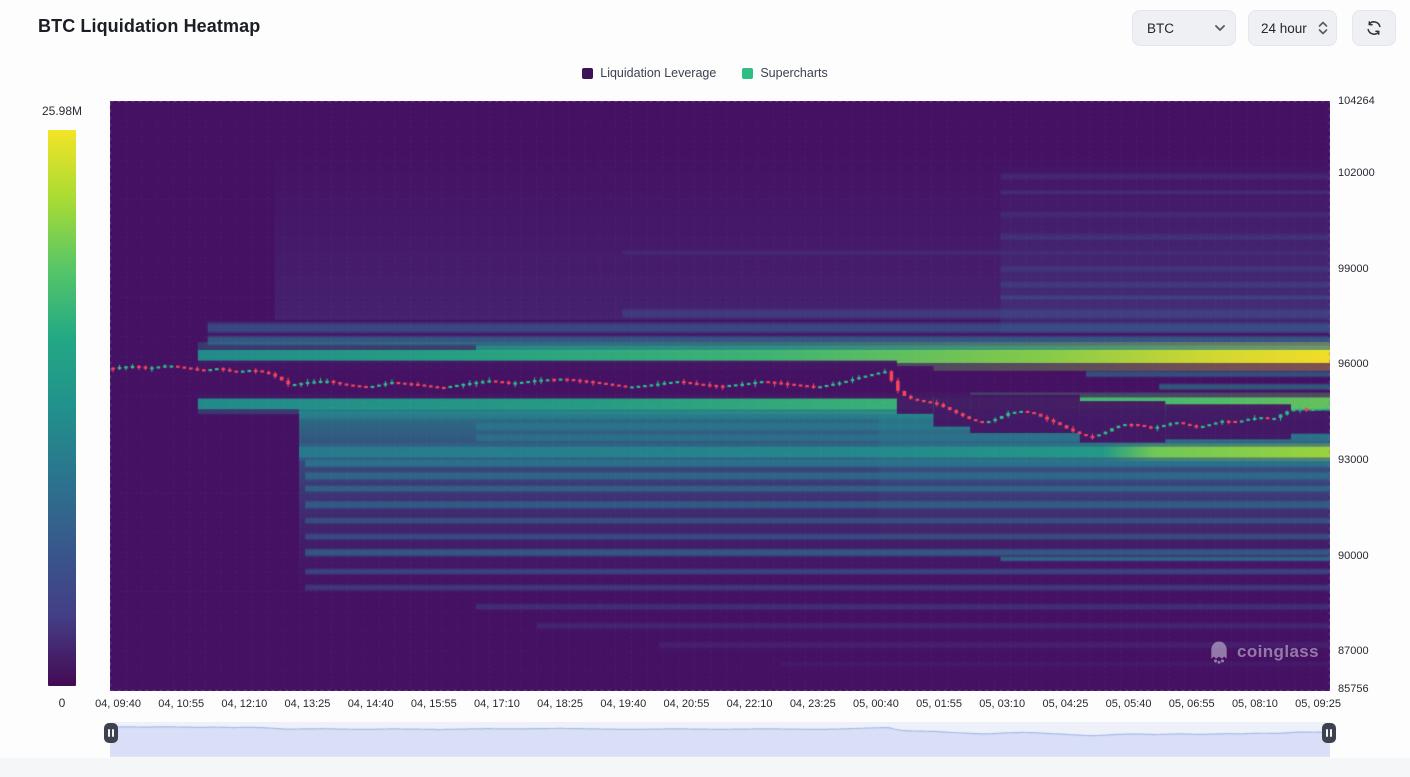 The image size is (1410, 777). Describe the element at coordinates (939, 704) in the screenshot. I see `time-axis-label: 05, 01:55` at that location.